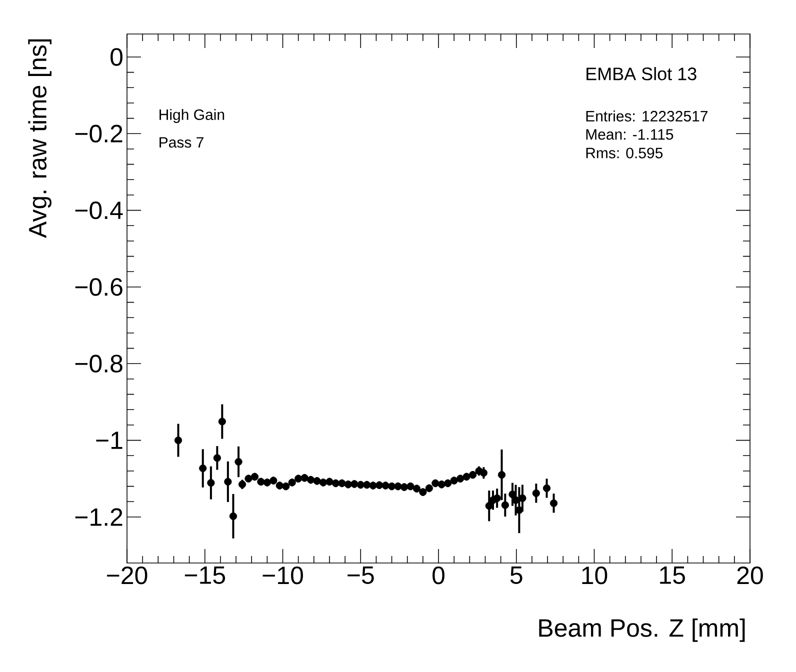  What do you see at coordinates (641, 73) in the screenshot?
I see `annotation: EMBA Slot 13` at bounding box center [641, 73].